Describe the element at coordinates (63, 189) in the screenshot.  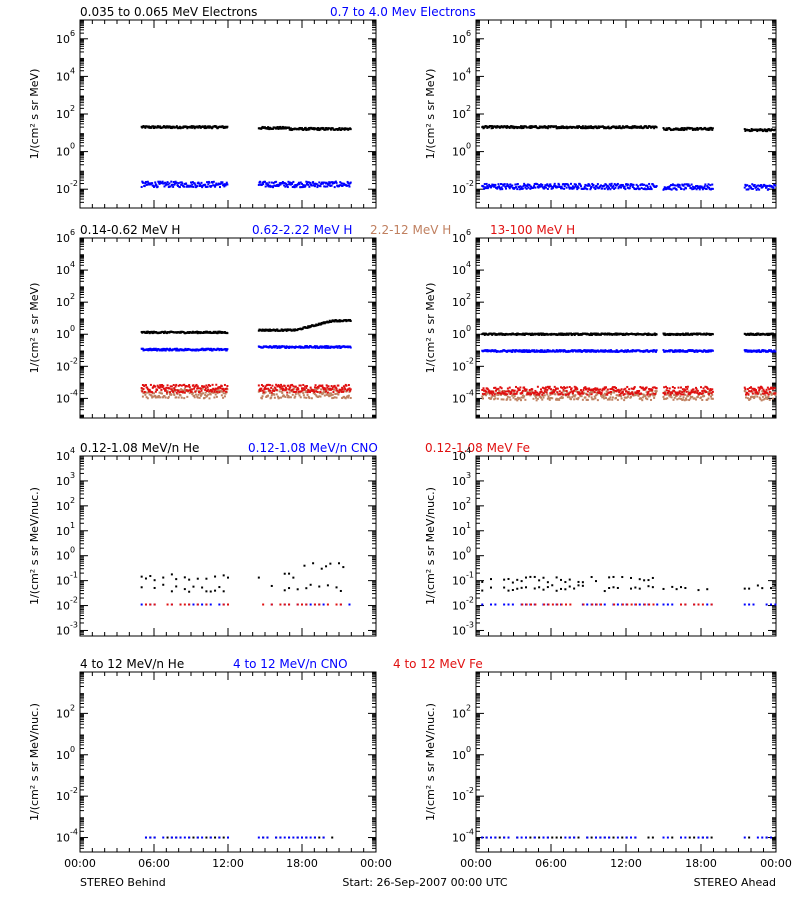
I see `y-tick-label: 10` at that location.